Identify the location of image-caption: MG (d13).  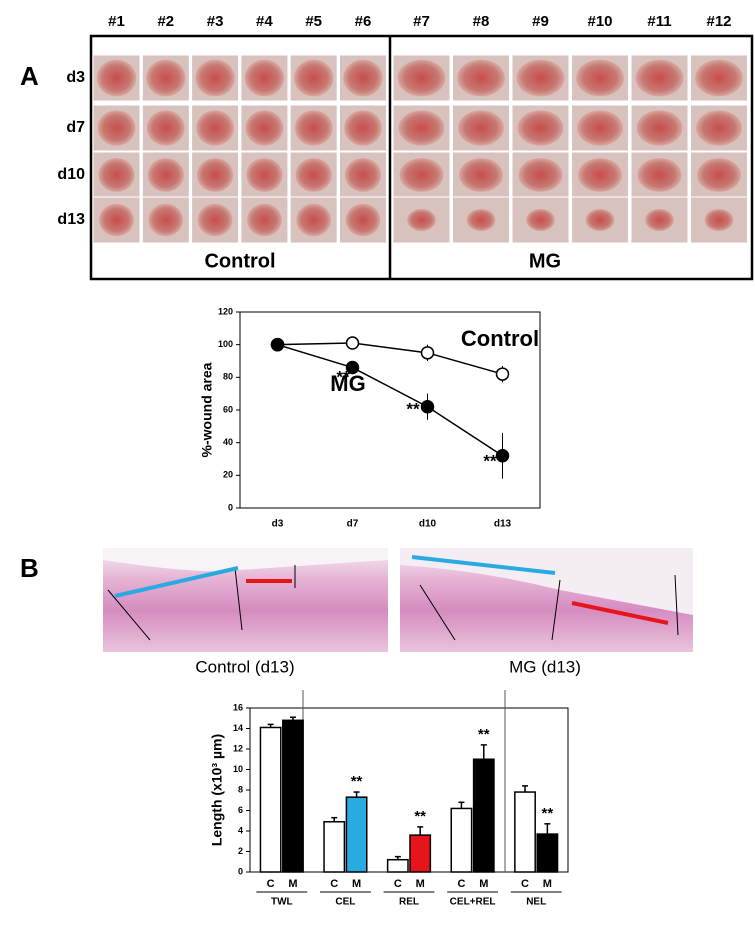
(545, 666).